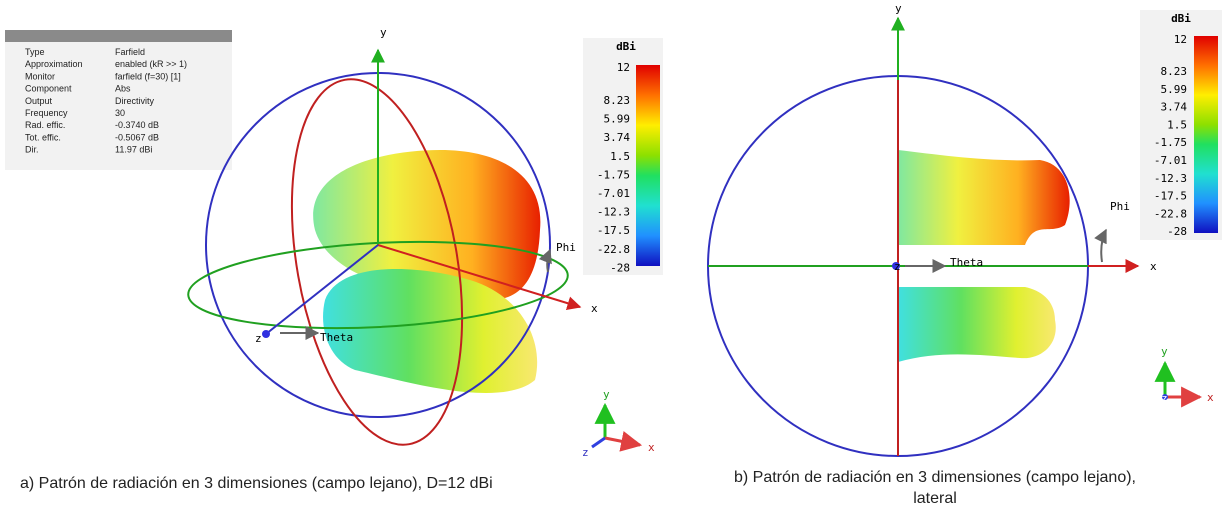 Image resolution: width=1225 pixels, height=512 pixels. What do you see at coordinates (148, 76) in the screenshot?
I see `info-value: farfield (f=30) [1]` at bounding box center [148, 76].